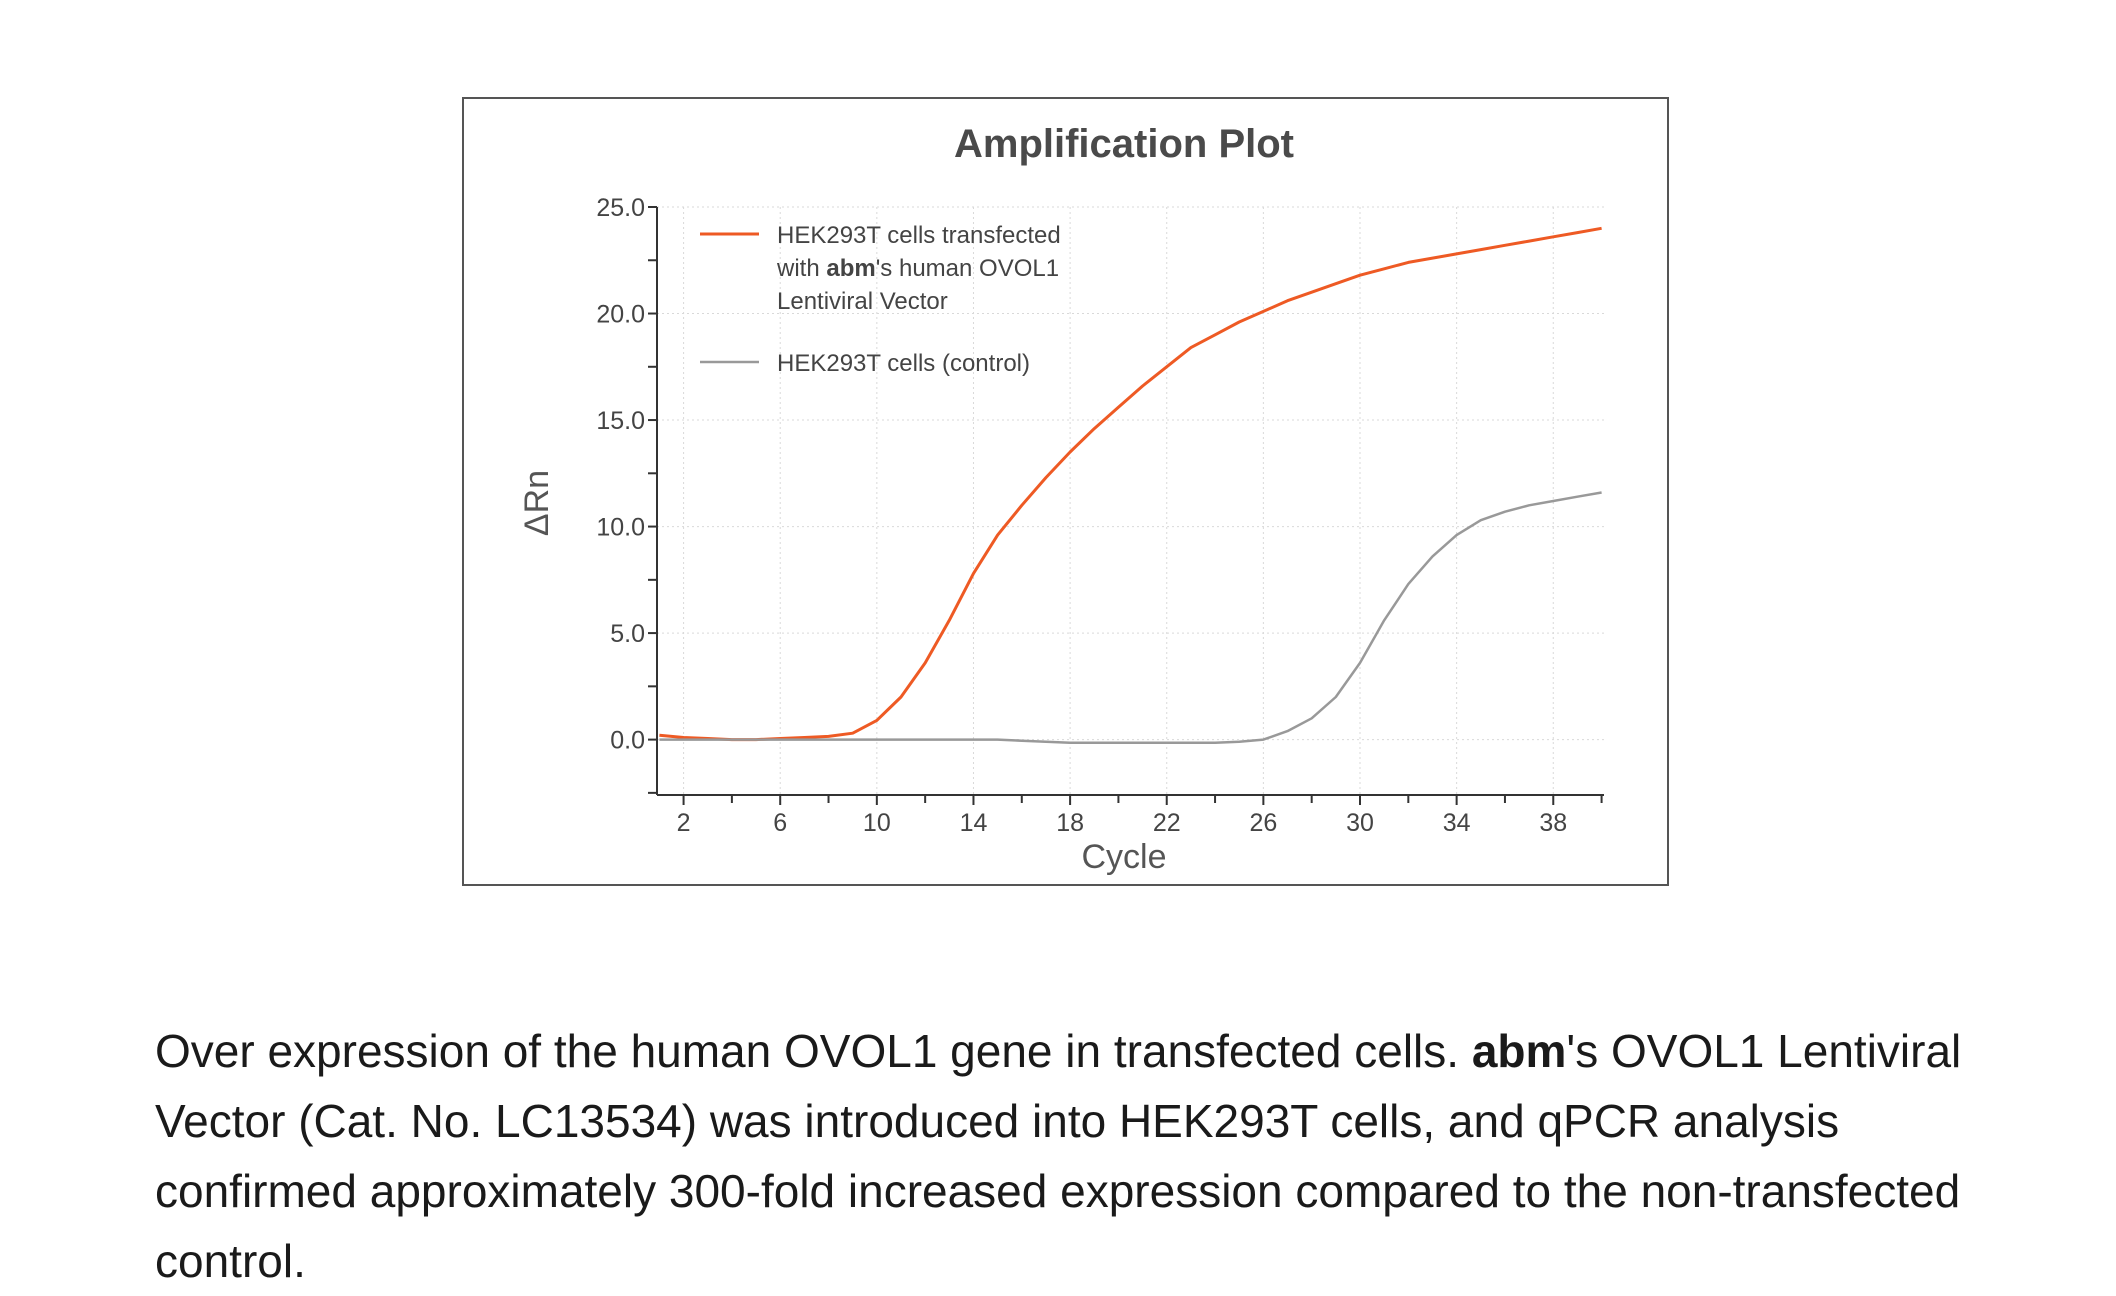 The image size is (2116, 1296). I want to click on y-tick-label: 25.0, so click(620, 208).